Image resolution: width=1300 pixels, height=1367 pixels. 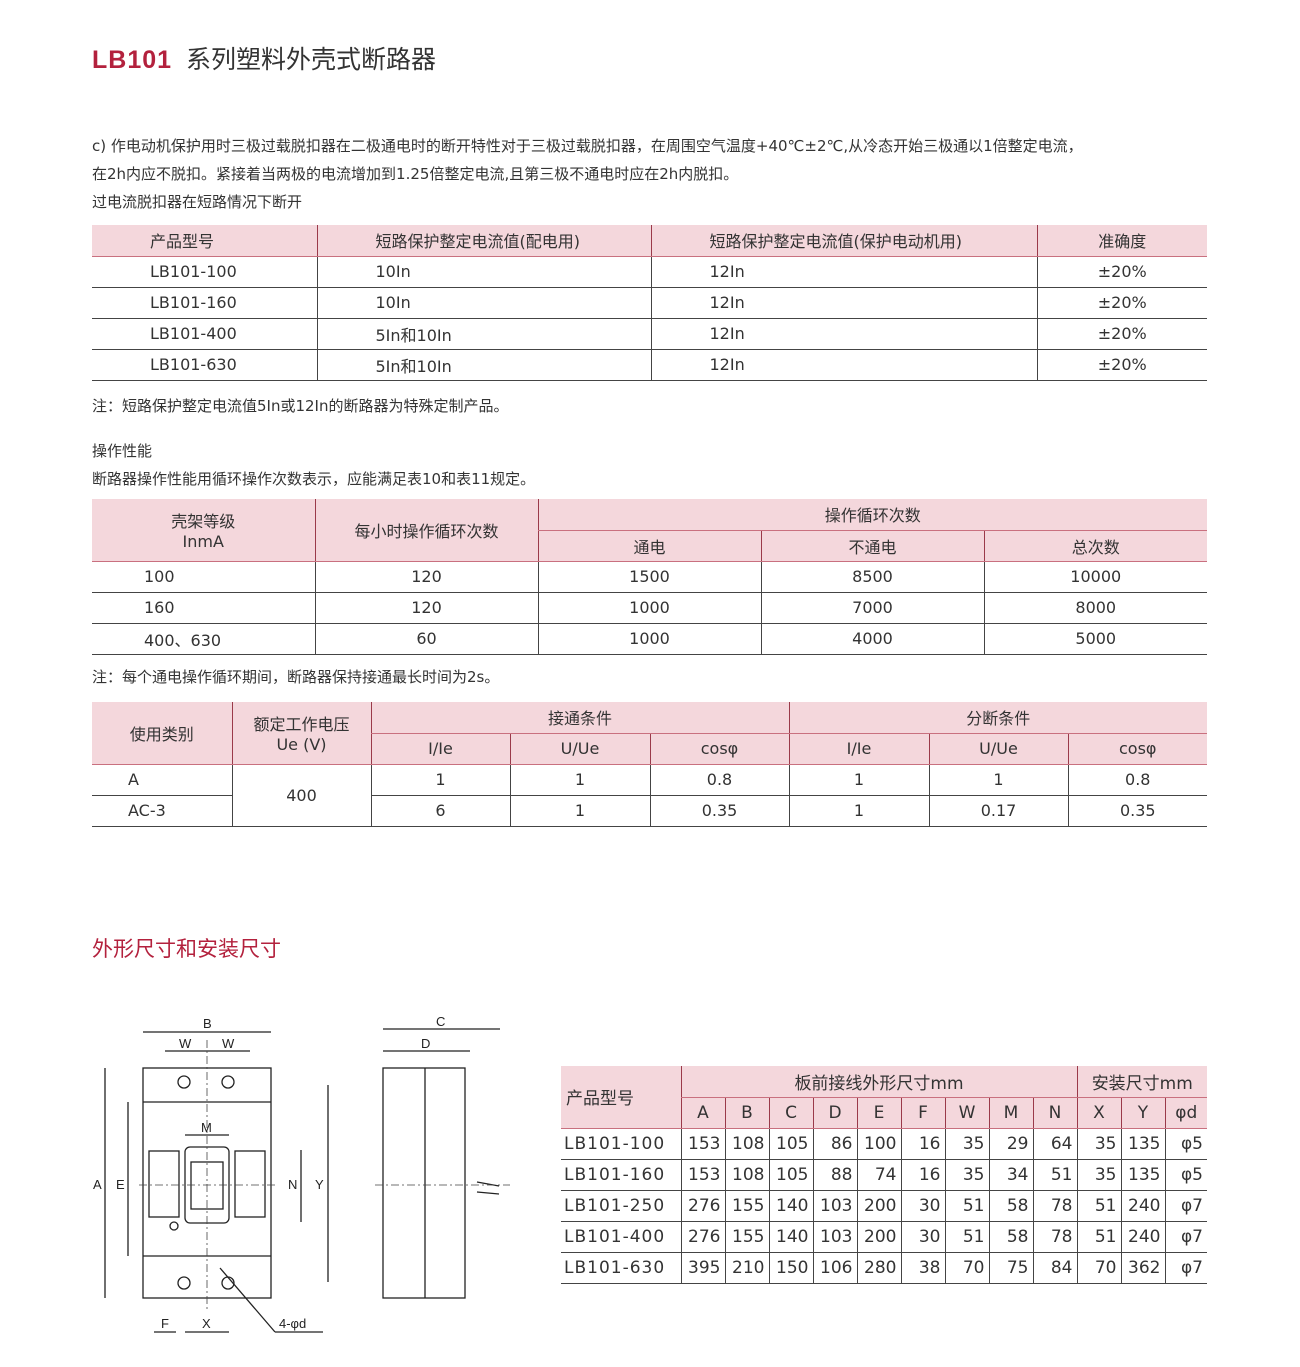 I want to click on table-row: A 400 1 1 0.8 1 1 0.8, so click(x=649, y=795).